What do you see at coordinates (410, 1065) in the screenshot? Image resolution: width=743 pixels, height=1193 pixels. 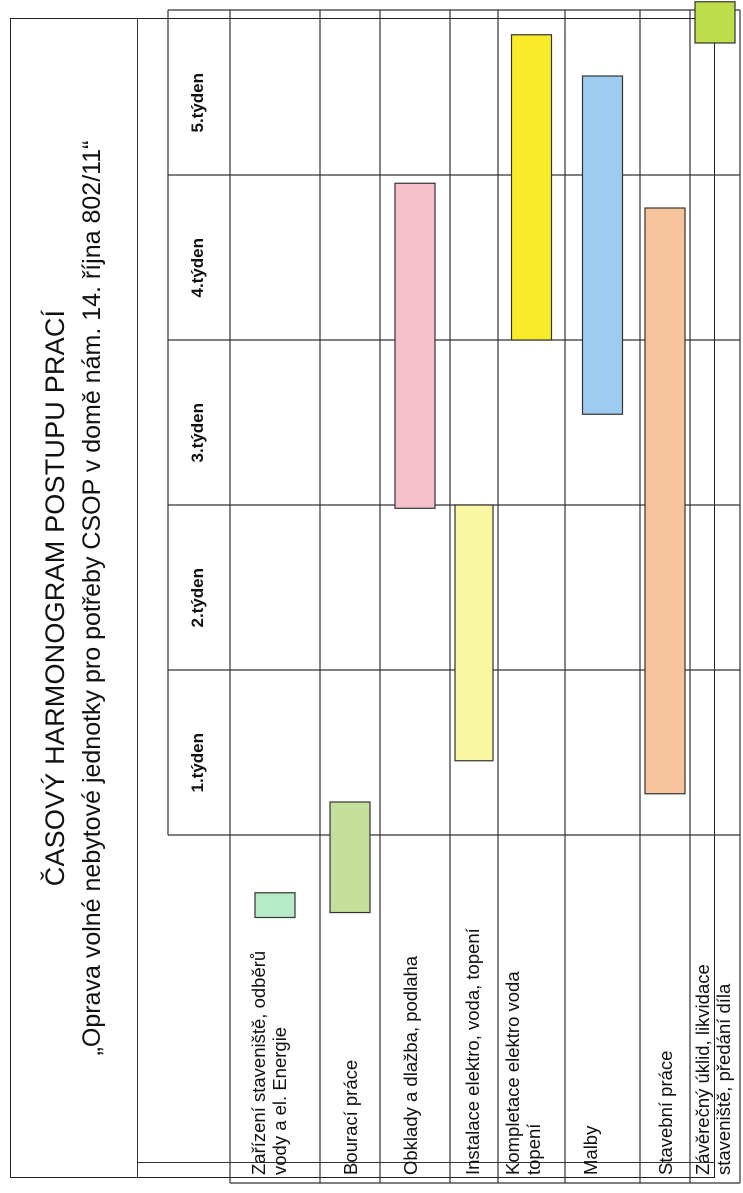 I see `task-label: Obklady a dlažba, podlaha` at bounding box center [410, 1065].